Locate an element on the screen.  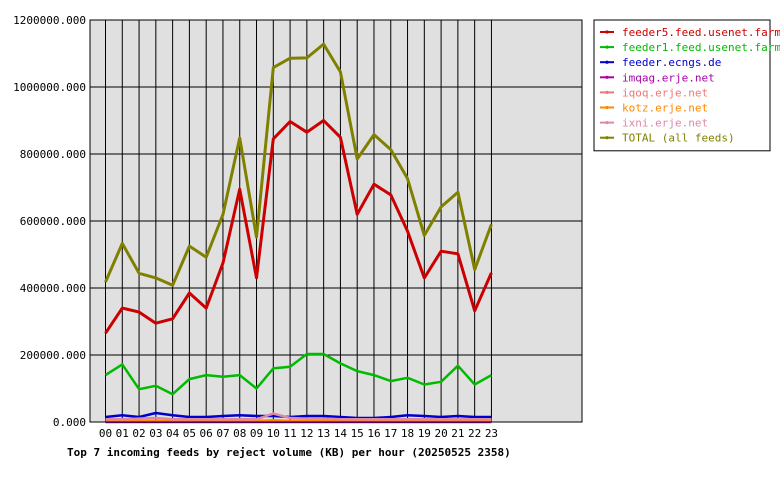
x-tick-label: 22 is located at coordinates (474, 433).